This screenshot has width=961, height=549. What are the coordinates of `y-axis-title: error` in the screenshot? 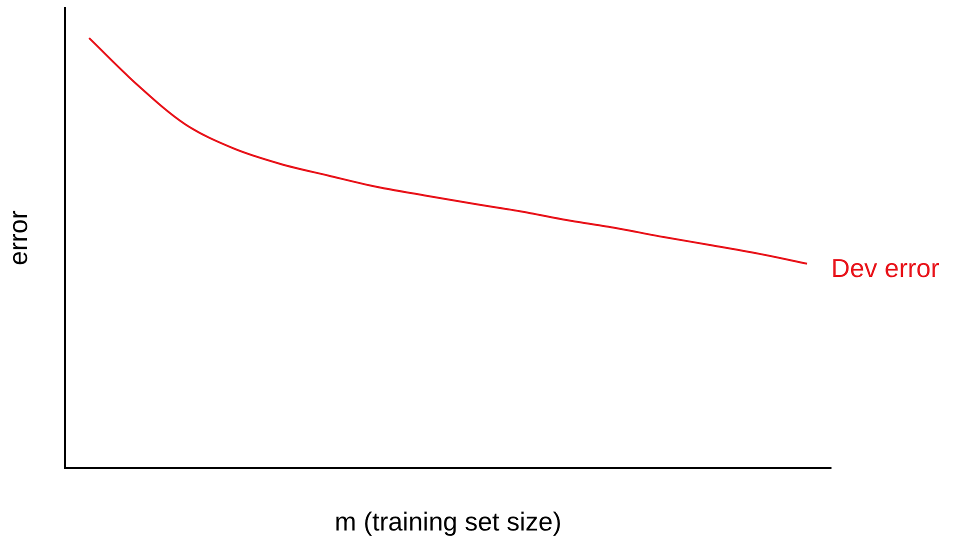 It's located at (17, 238).